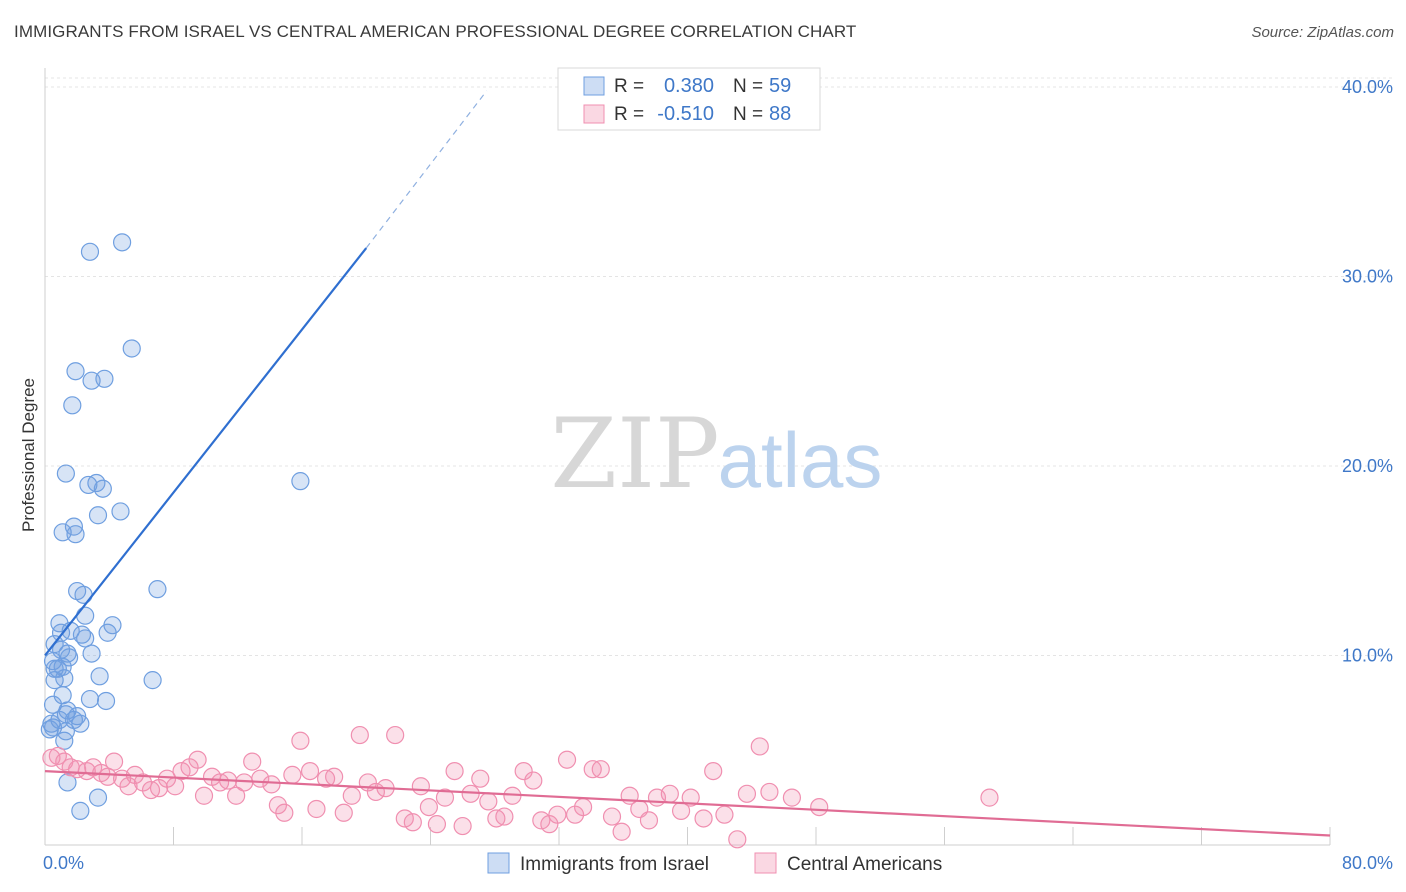 Image resolution: width=1406 pixels, height=892 pixels. Describe the element at coordinates (780, 114) in the screenshot. I see `stats-n-value-1: 88` at that location.